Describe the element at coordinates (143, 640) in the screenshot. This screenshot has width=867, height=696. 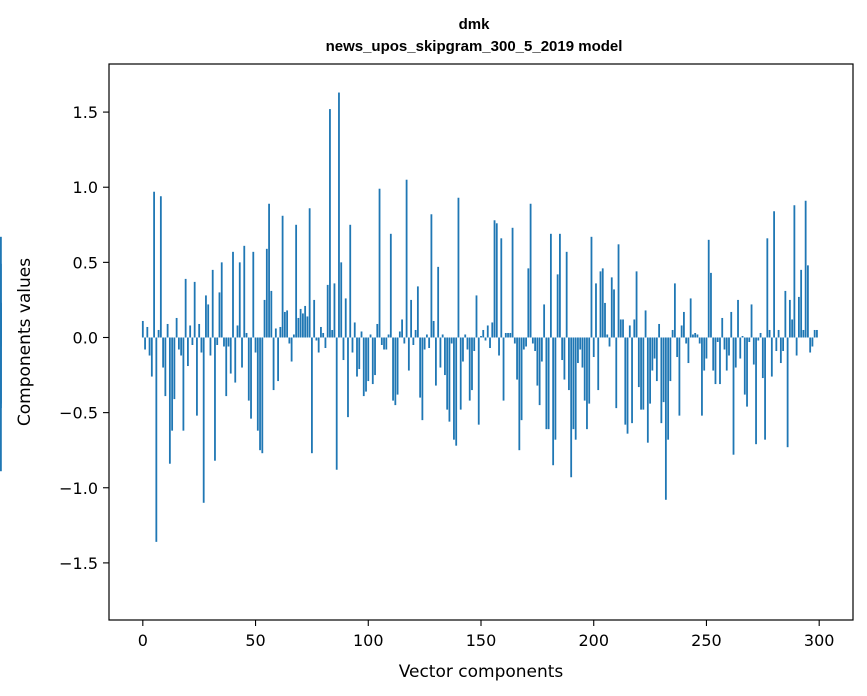
I see `x-tick-label: 0` at that location.